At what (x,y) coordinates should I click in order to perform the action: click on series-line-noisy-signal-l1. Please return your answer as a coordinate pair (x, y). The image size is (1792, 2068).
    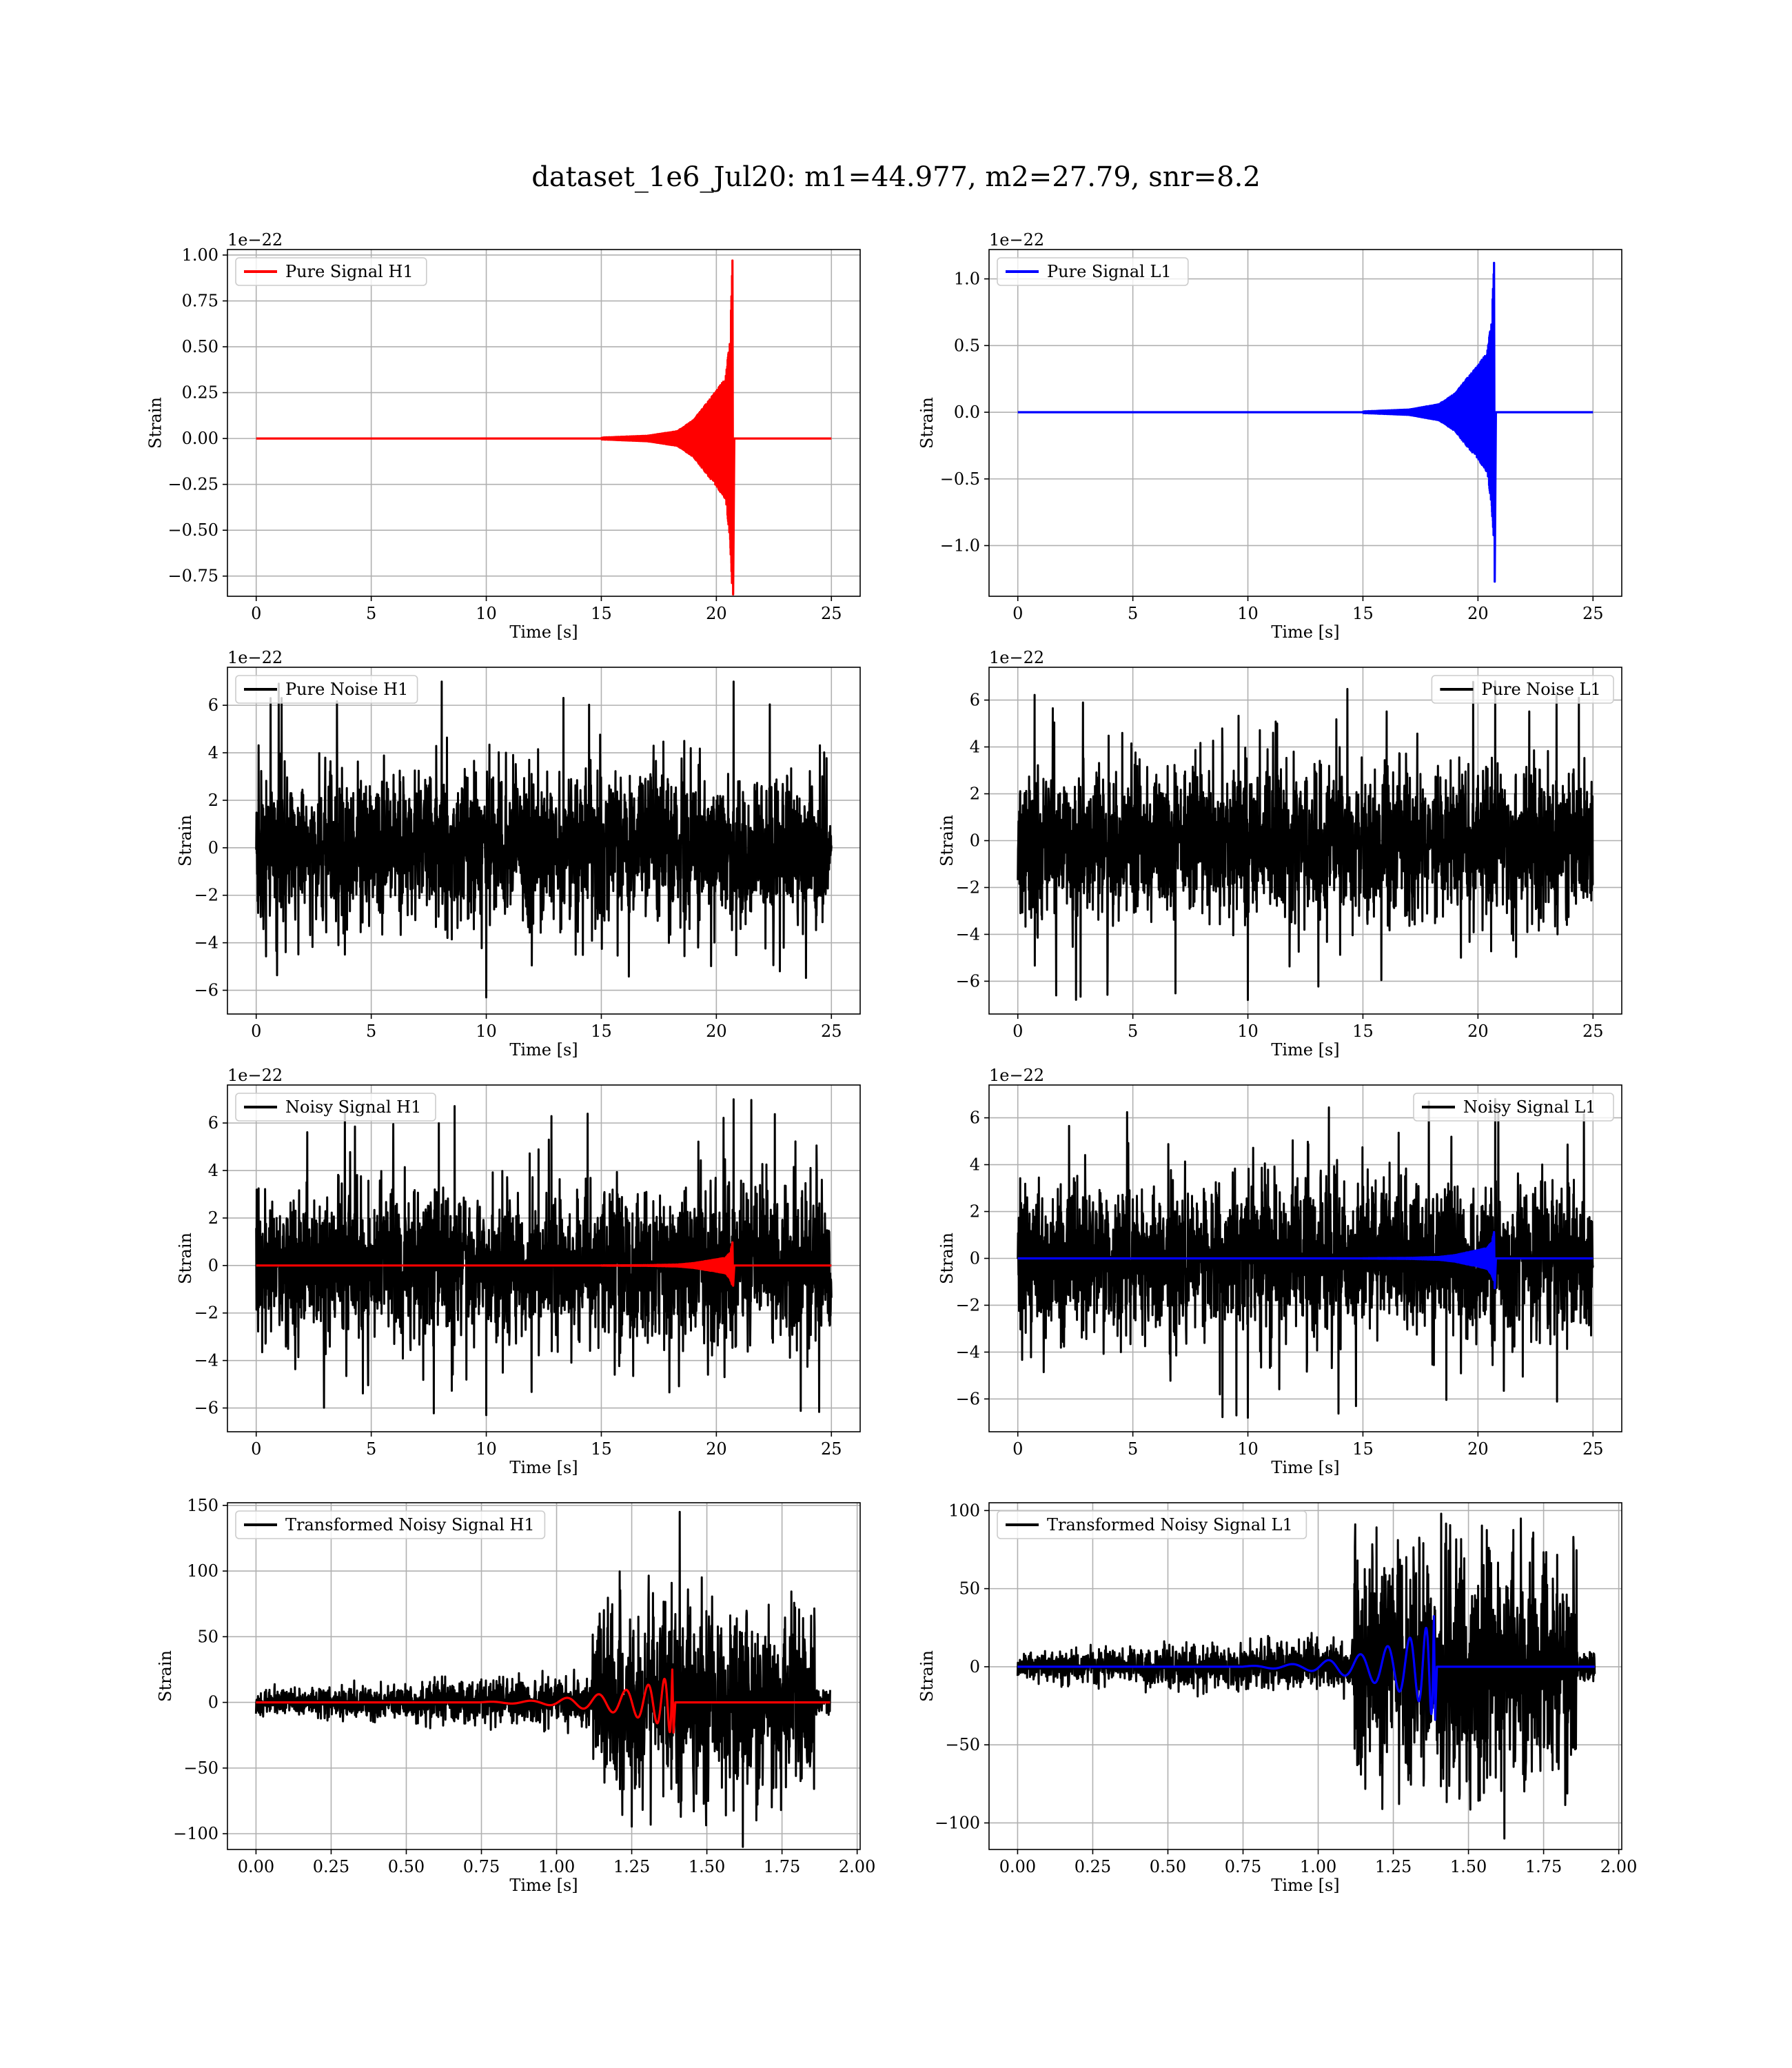
    Looking at the image, I should click on (1305, 1258).